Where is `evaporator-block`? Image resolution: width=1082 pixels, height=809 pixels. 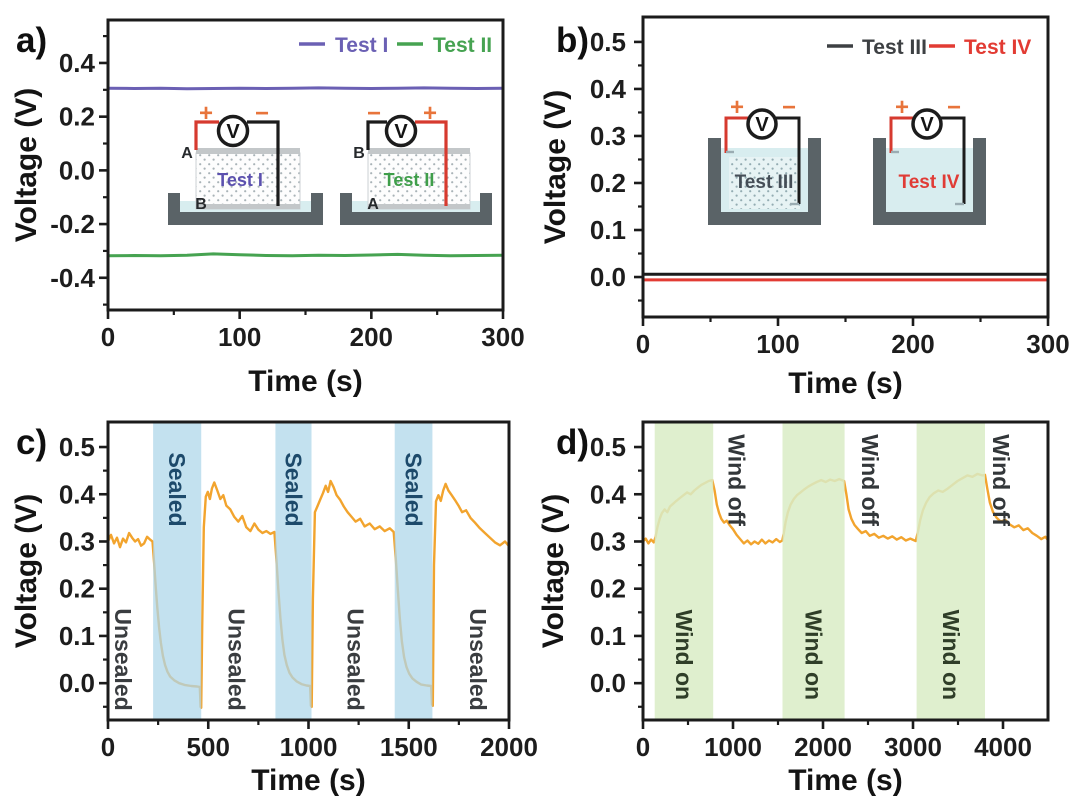
evaporator-block is located at coordinates (419, 181).